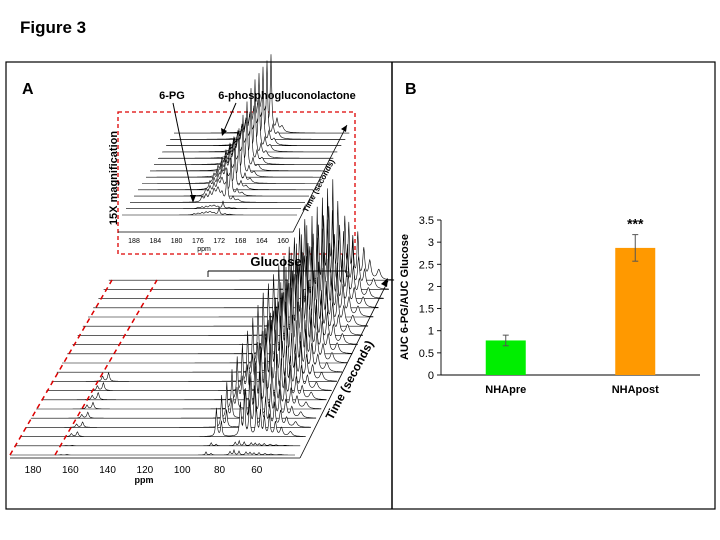  I want to click on inset-dashed-box, so click(236, 183).